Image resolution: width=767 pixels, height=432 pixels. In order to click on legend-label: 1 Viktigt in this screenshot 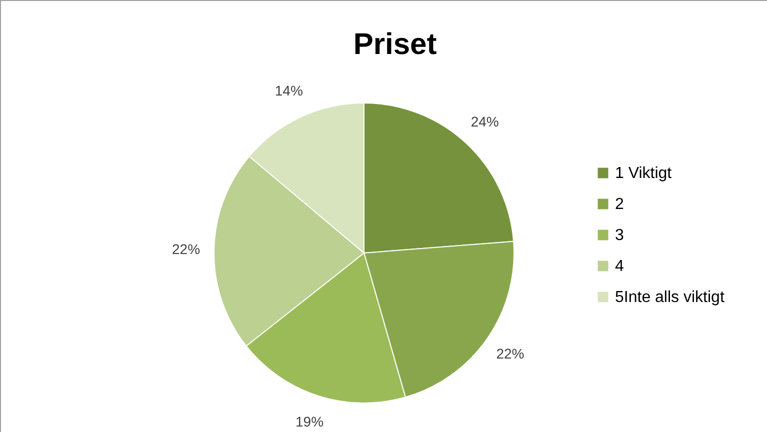, I will do `click(643, 173)`.